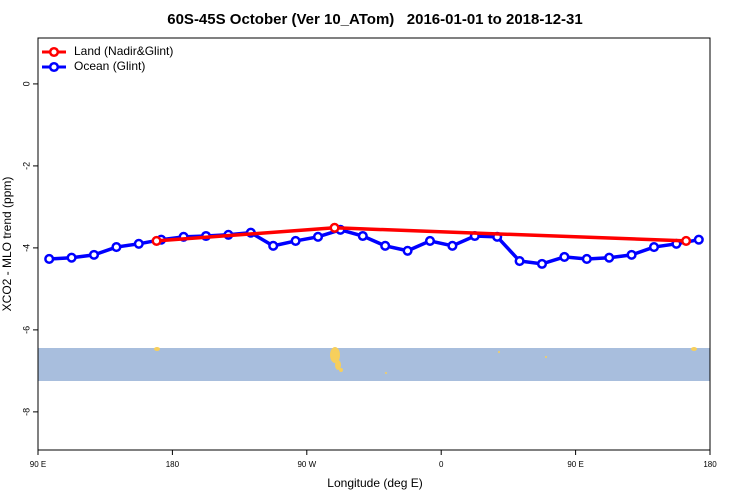 This screenshot has height=500, width=750. Describe the element at coordinates (26, 330) in the screenshot. I see `y-tick-label: -6` at that location.